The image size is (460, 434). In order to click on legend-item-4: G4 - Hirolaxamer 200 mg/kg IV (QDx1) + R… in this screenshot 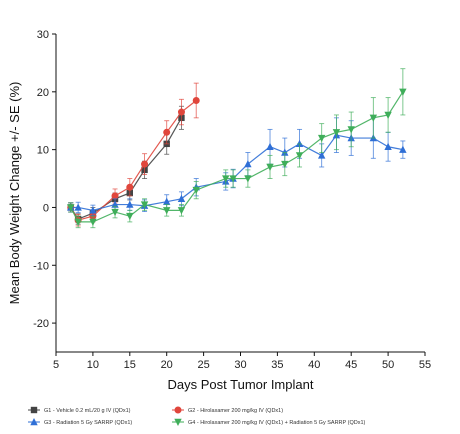, I will do `click(269, 422)`.